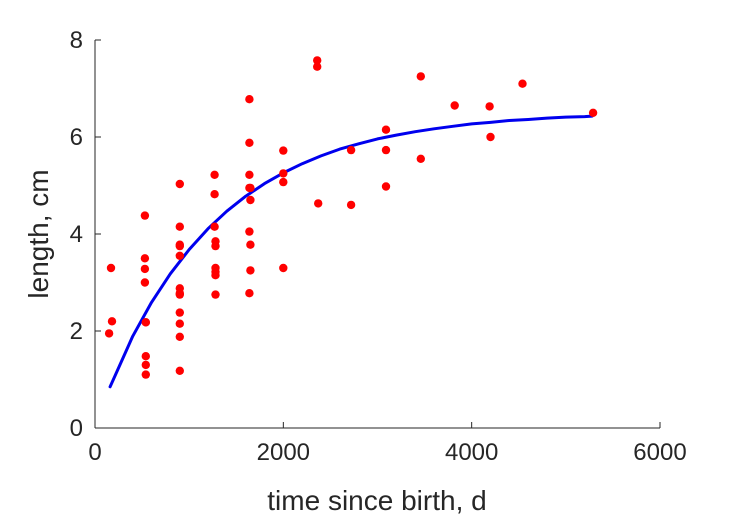 This screenshot has width=729, height=521. What do you see at coordinates (387, 444) in the screenshot?
I see `x-ticks: 0 2000 4000 6000` at bounding box center [387, 444].